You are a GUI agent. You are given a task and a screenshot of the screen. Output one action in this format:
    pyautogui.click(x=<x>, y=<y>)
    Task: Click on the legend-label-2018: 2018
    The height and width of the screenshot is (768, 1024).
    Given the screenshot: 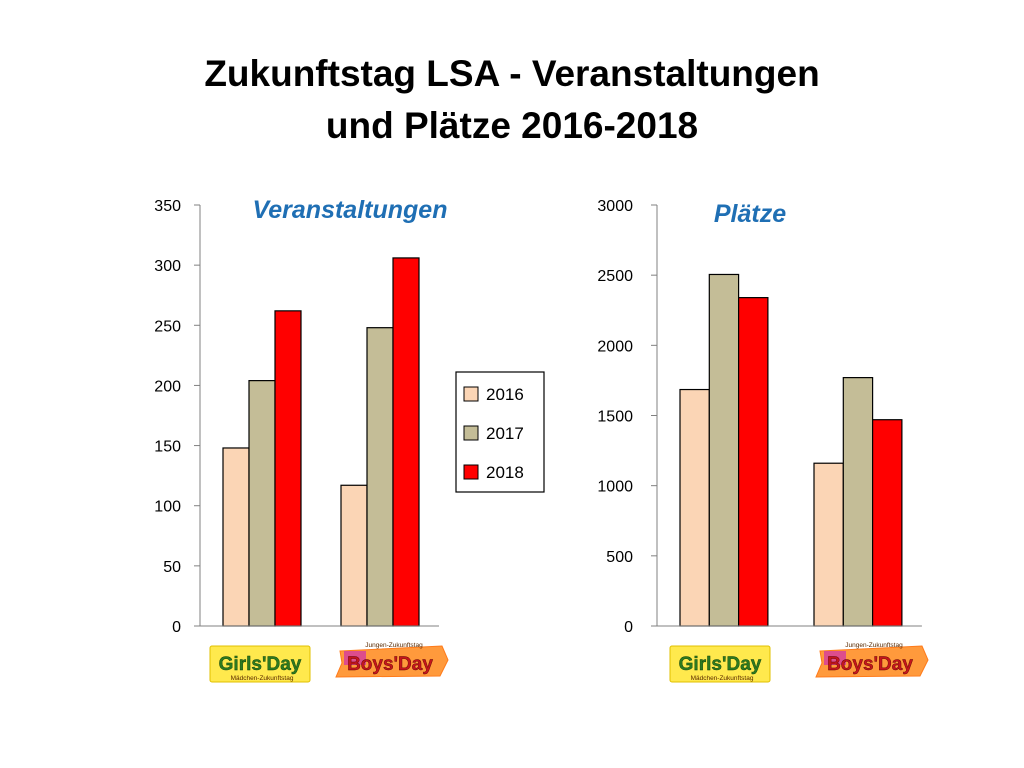 What is the action you would take?
    pyautogui.click(x=505, y=472)
    